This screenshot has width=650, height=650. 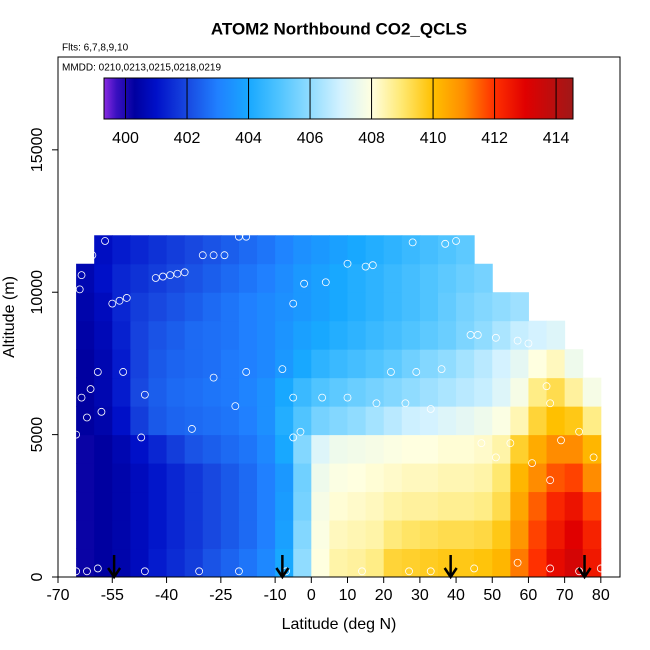 I want to click on colorbar-tick-label: 404, so click(x=248, y=138).